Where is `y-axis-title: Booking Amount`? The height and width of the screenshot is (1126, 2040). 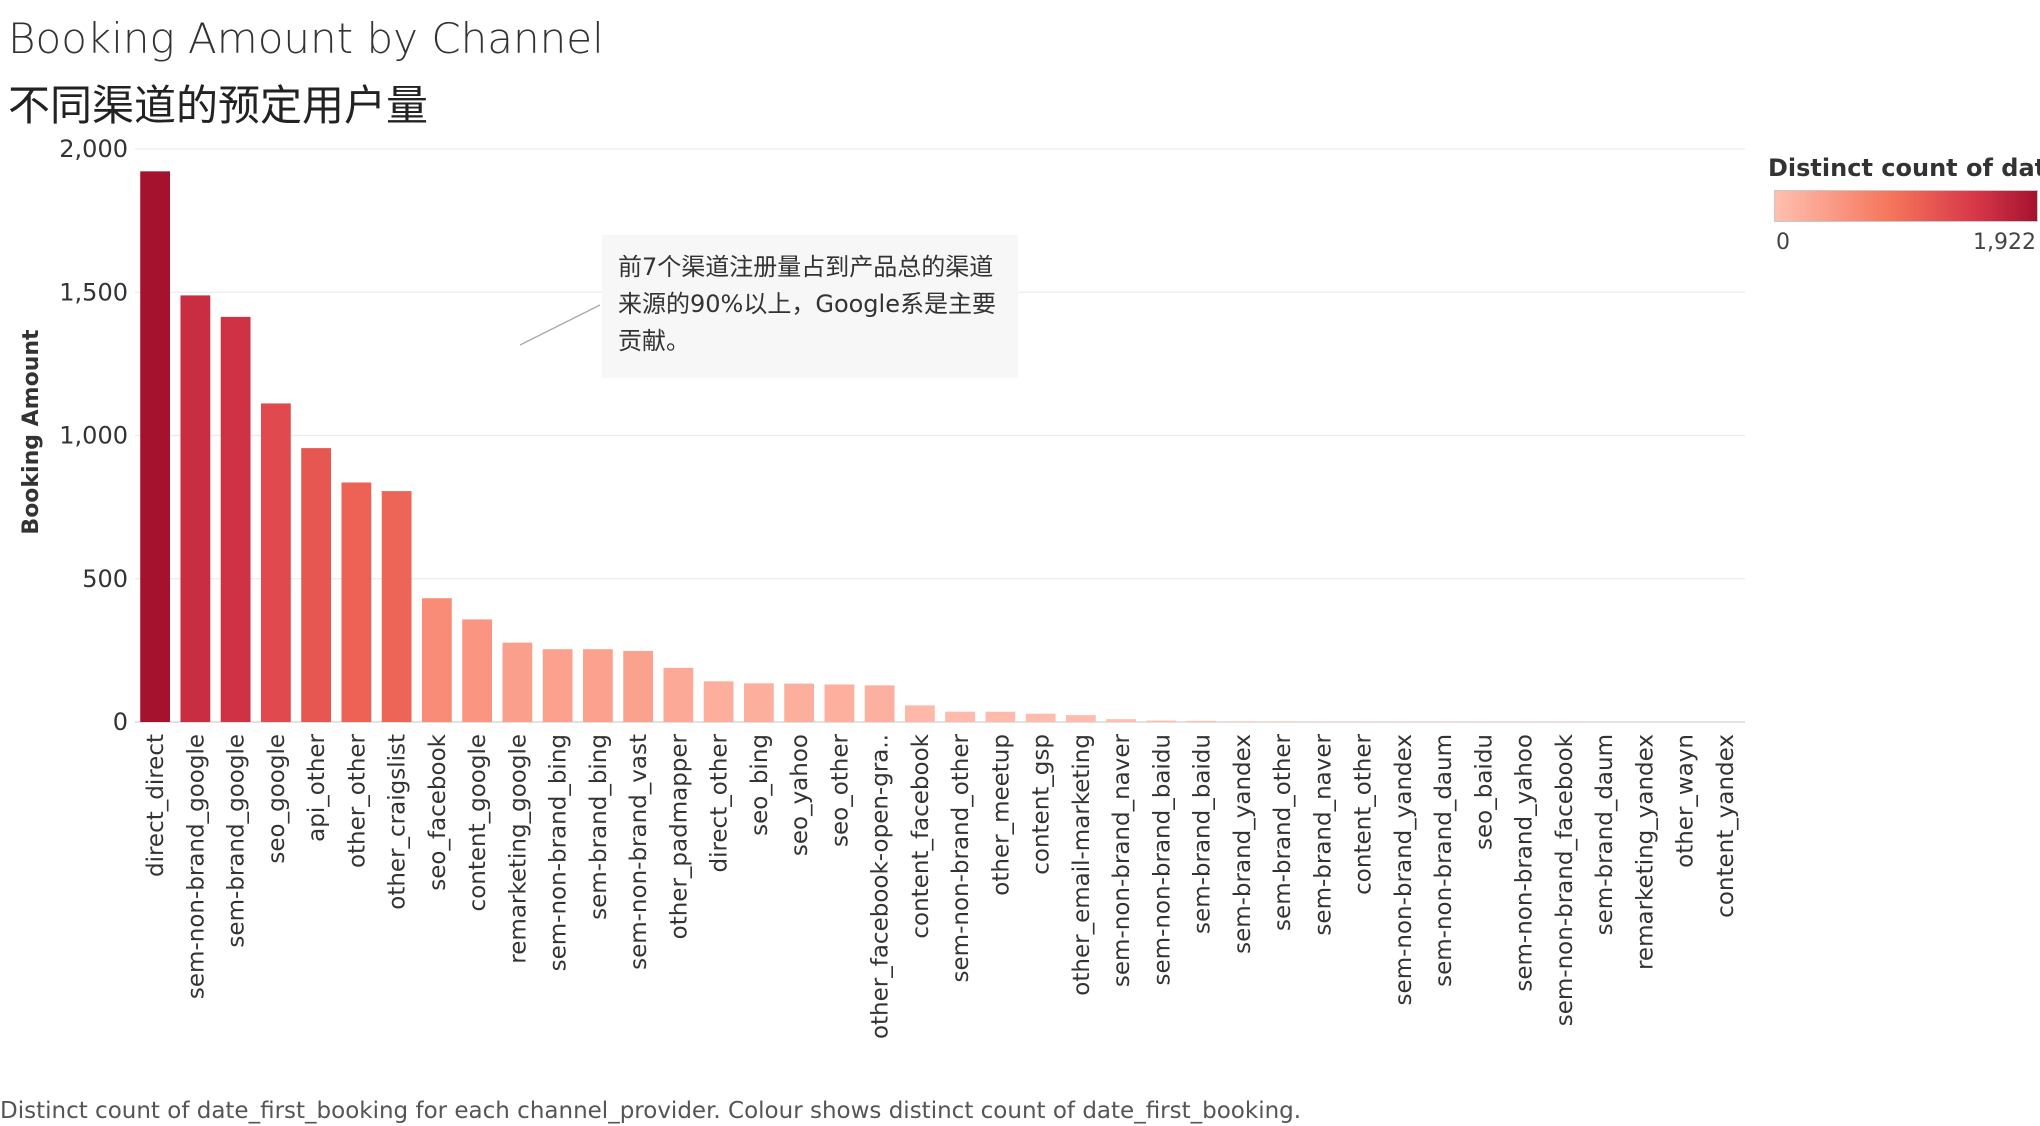
y-axis-title: Booking Amount is located at coordinates (31, 432).